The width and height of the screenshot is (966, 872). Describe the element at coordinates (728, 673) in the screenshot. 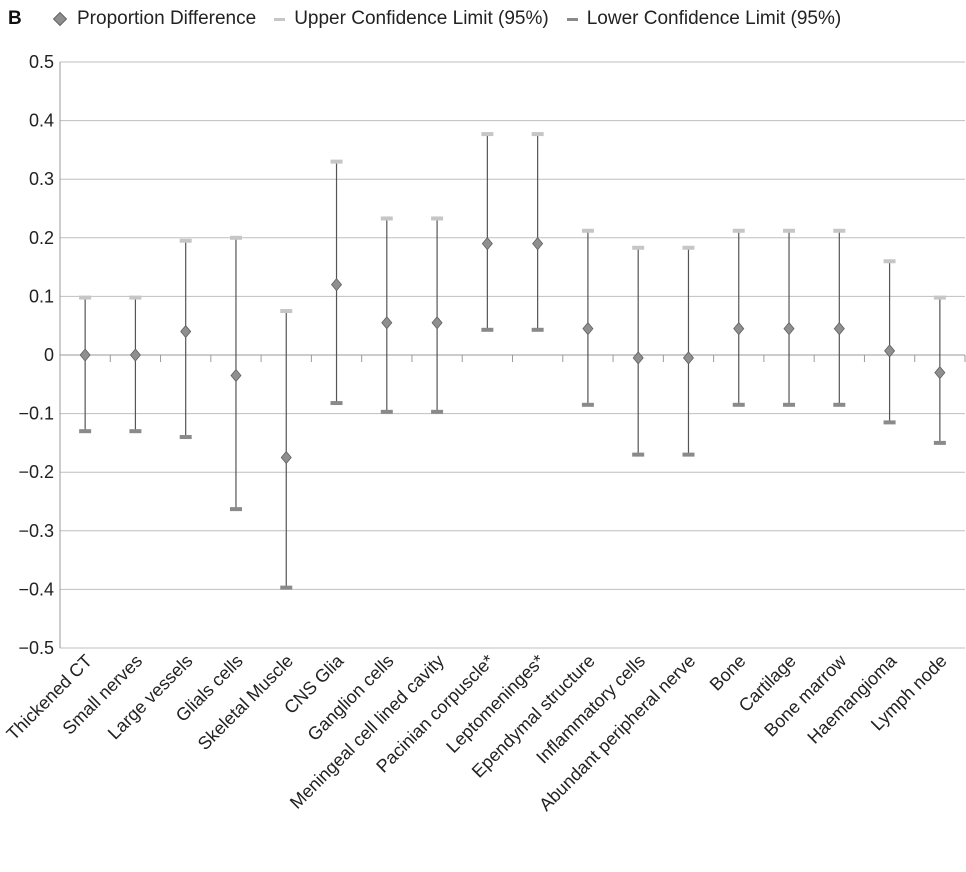

I see `x-category-label: Bone` at that location.